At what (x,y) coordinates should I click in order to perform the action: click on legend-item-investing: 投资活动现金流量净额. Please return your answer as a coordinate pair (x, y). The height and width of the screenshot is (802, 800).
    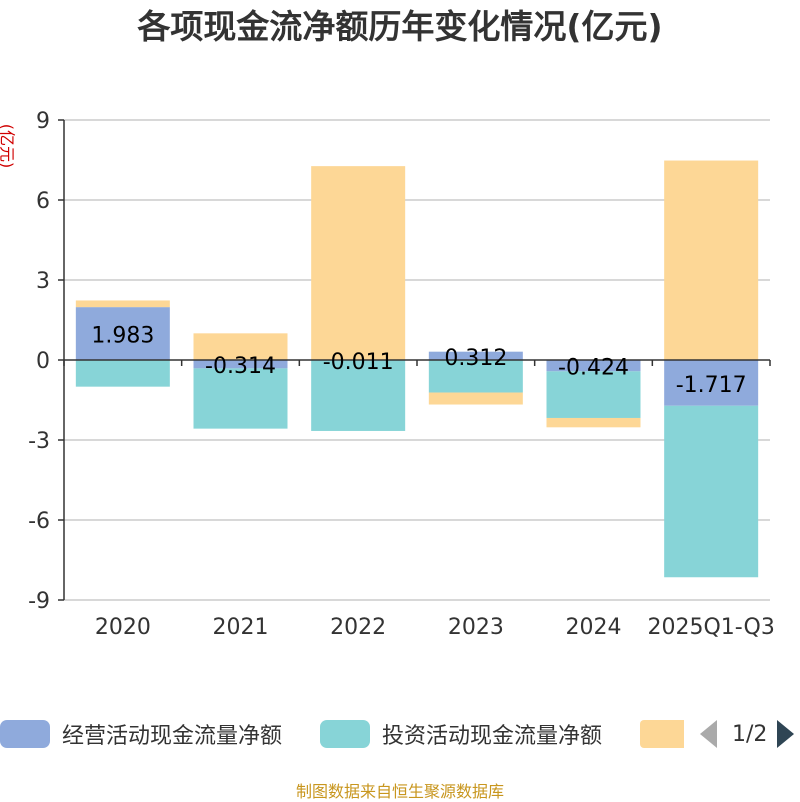
    Looking at the image, I should click on (461, 734).